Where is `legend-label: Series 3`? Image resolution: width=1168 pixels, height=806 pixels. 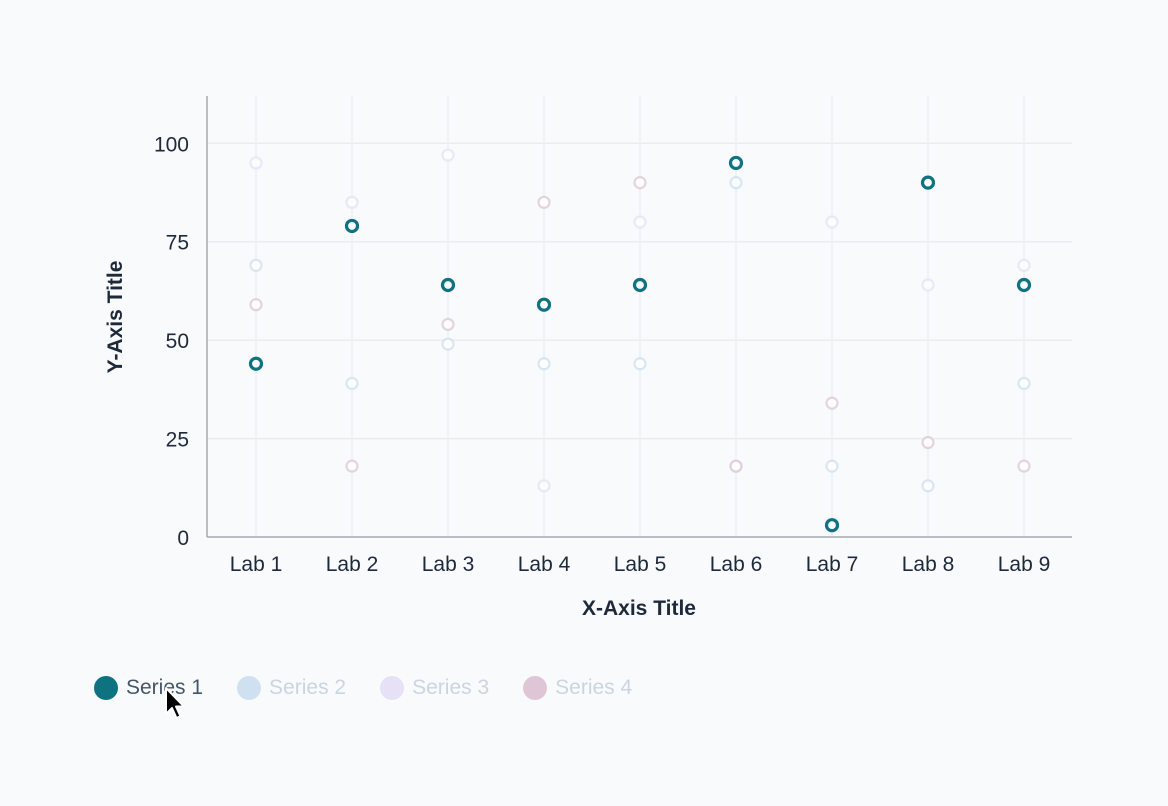
legend-label: Series 3 is located at coordinates (451, 687).